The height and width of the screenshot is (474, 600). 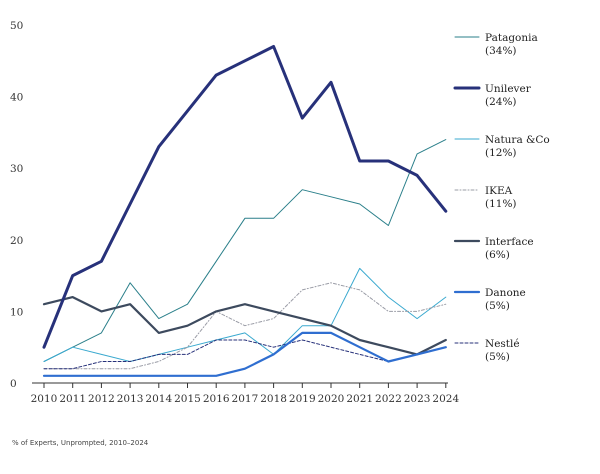 I want to click on x-tick-label: 2019, so click(x=302, y=399).